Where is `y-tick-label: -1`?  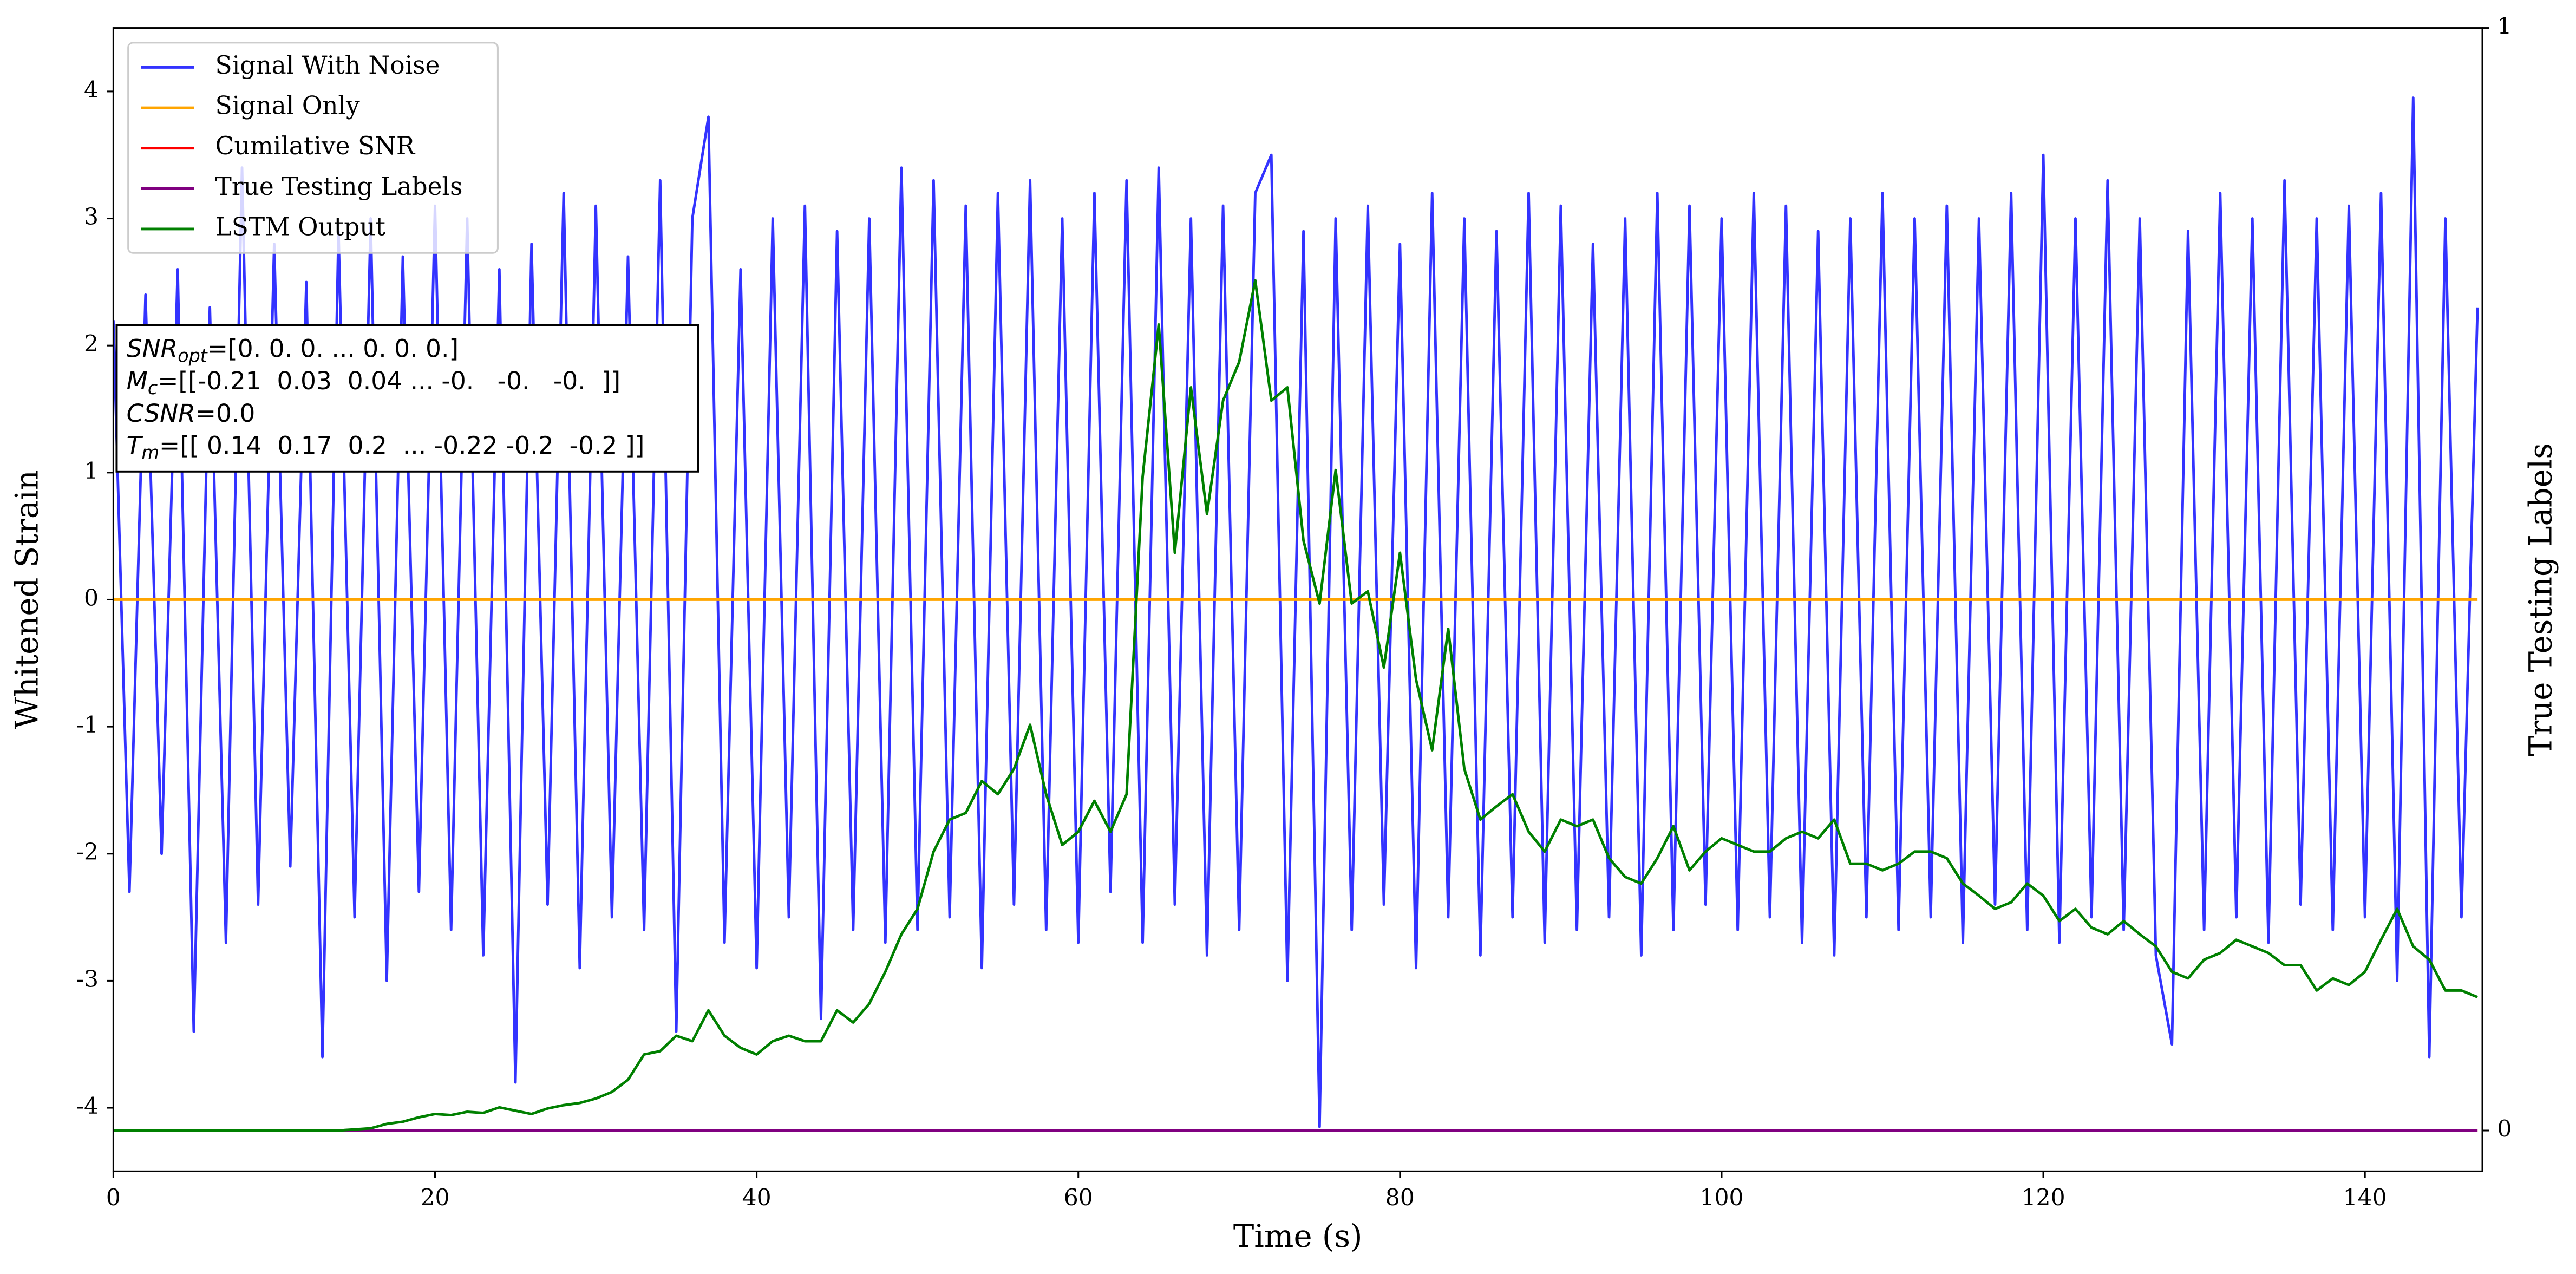 y-tick-label: -1 is located at coordinates (88, 725).